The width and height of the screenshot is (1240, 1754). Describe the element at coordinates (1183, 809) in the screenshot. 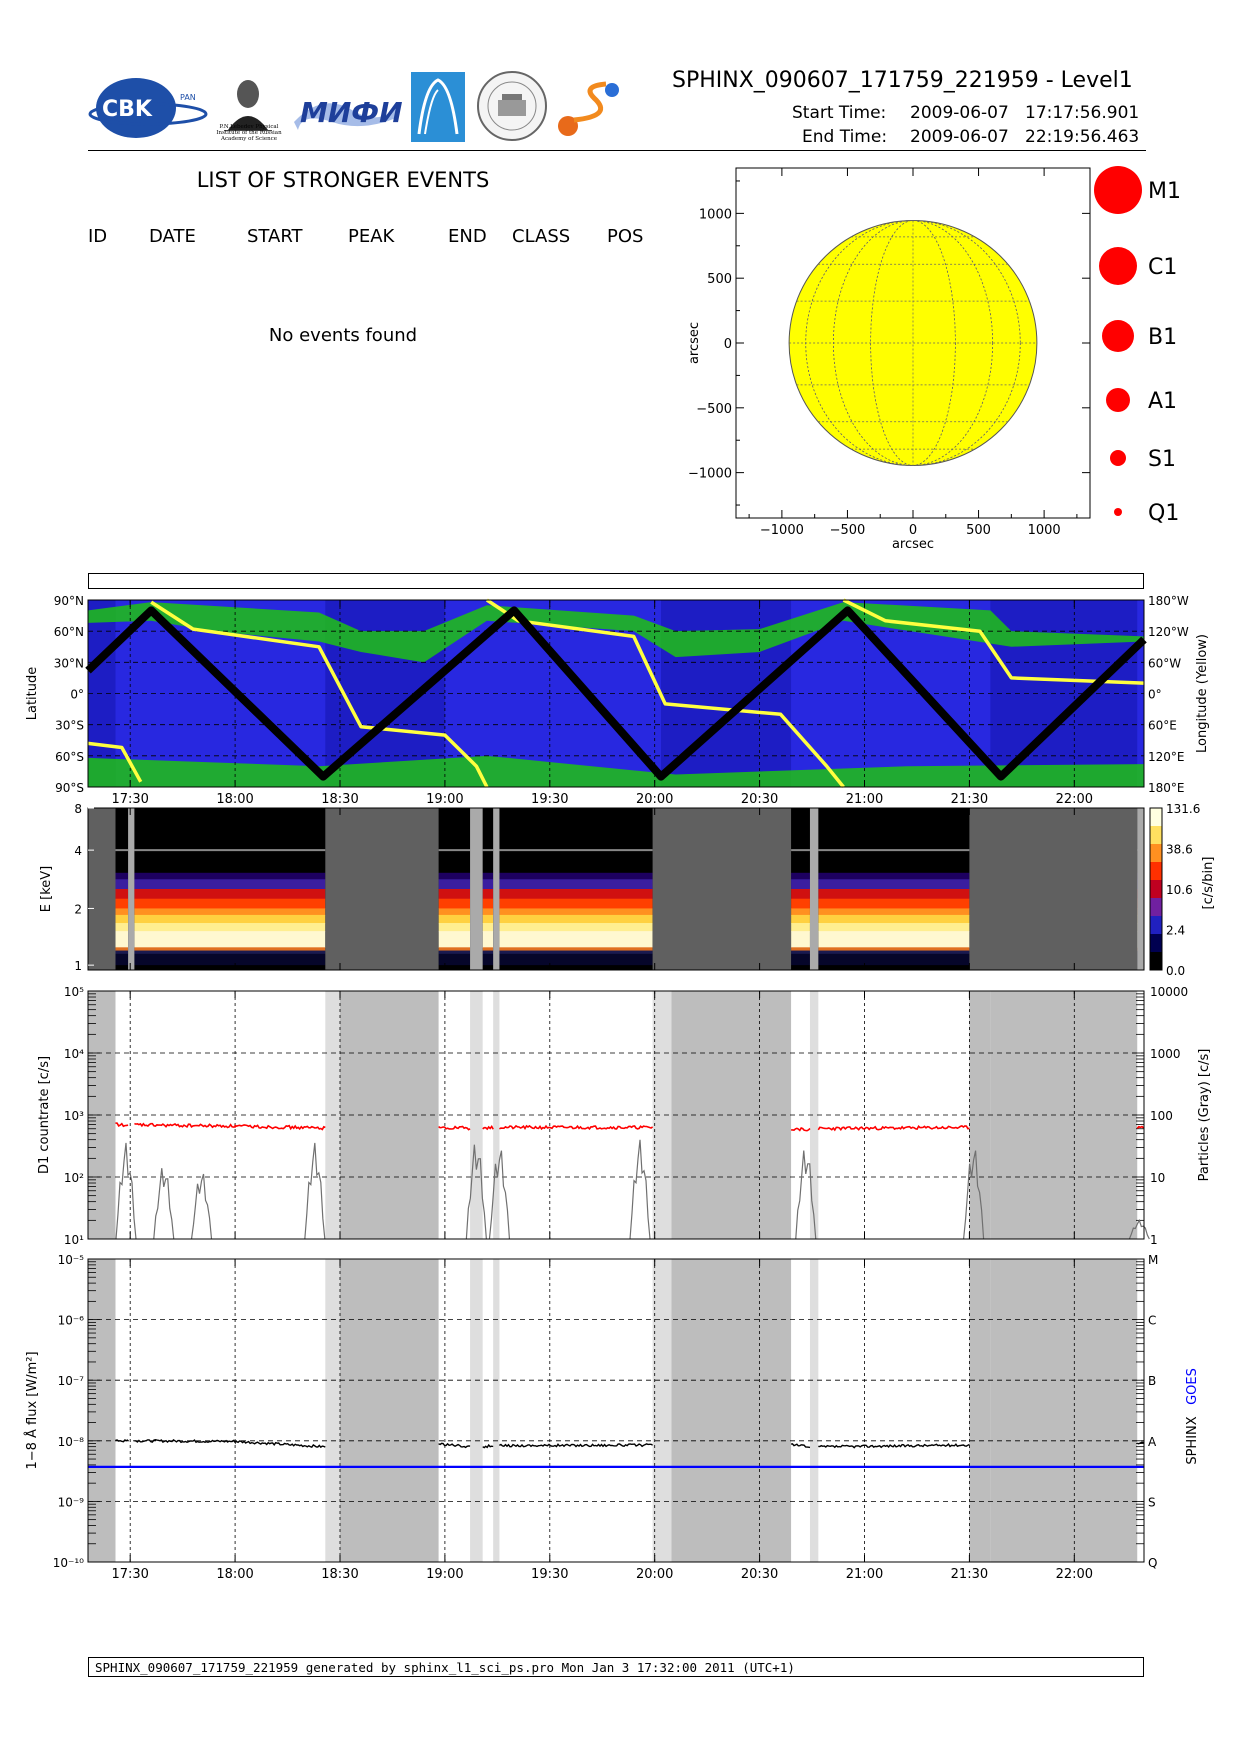

I see `colorbar-tick-label: 131.6` at that location.